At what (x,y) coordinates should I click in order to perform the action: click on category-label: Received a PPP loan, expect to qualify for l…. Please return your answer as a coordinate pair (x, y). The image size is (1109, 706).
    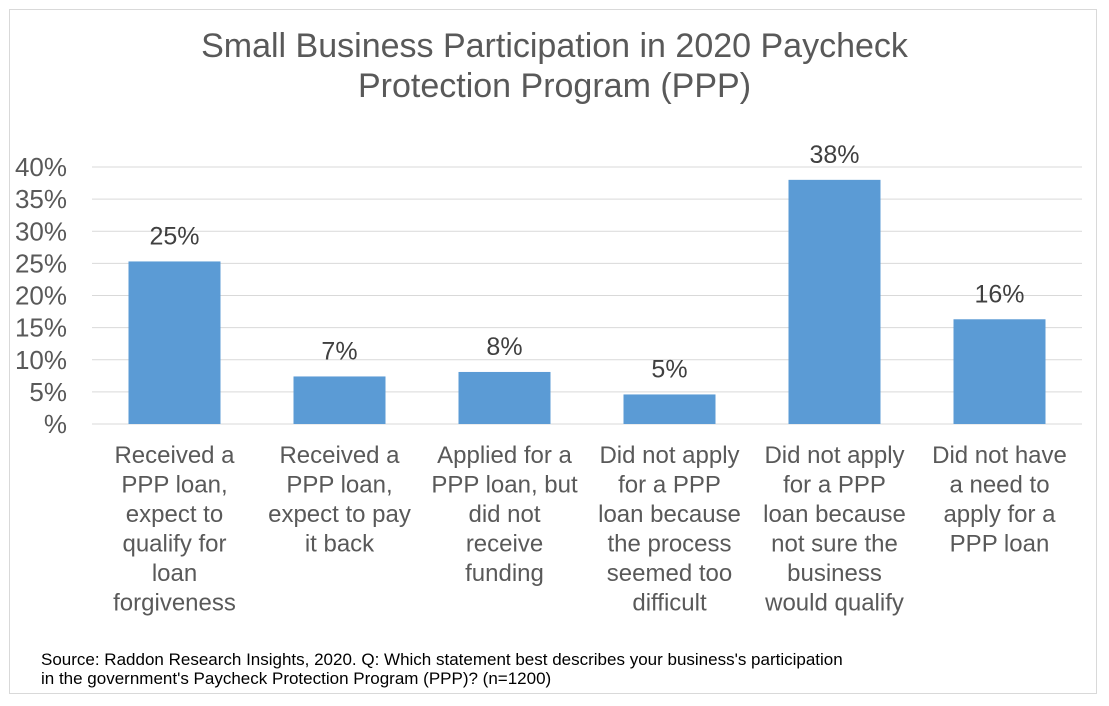
    Looking at the image, I should click on (174, 529).